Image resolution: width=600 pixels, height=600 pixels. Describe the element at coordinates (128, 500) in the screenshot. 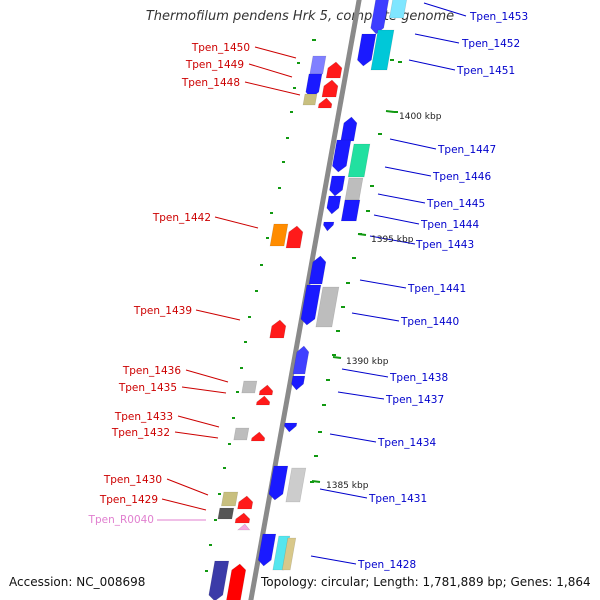

I see `reverse-gene-label: Tpen_1429` at that location.